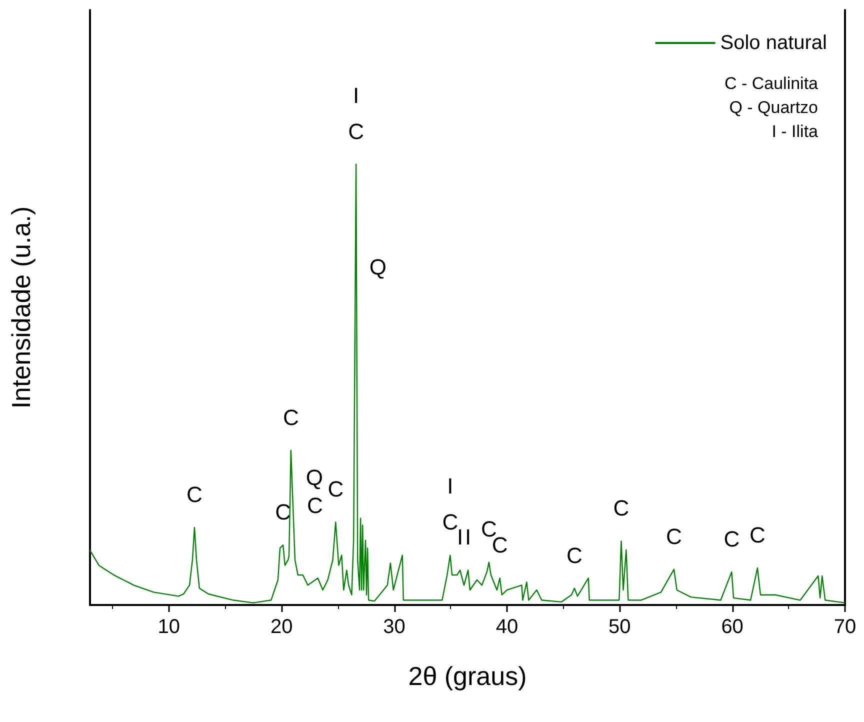 This screenshot has width=864, height=722. What do you see at coordinates (21, 307) in the screenshot?
I see `y-axis-title: Intensidade (u.a.)` at bounding box center [21, 307].